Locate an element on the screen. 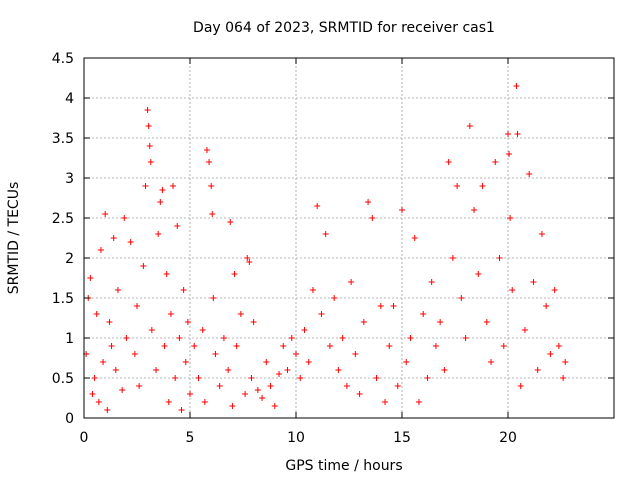 The height and width of the screenshot is (480, 640). x-tick-label: 0 is located at coordinates (84, 438).